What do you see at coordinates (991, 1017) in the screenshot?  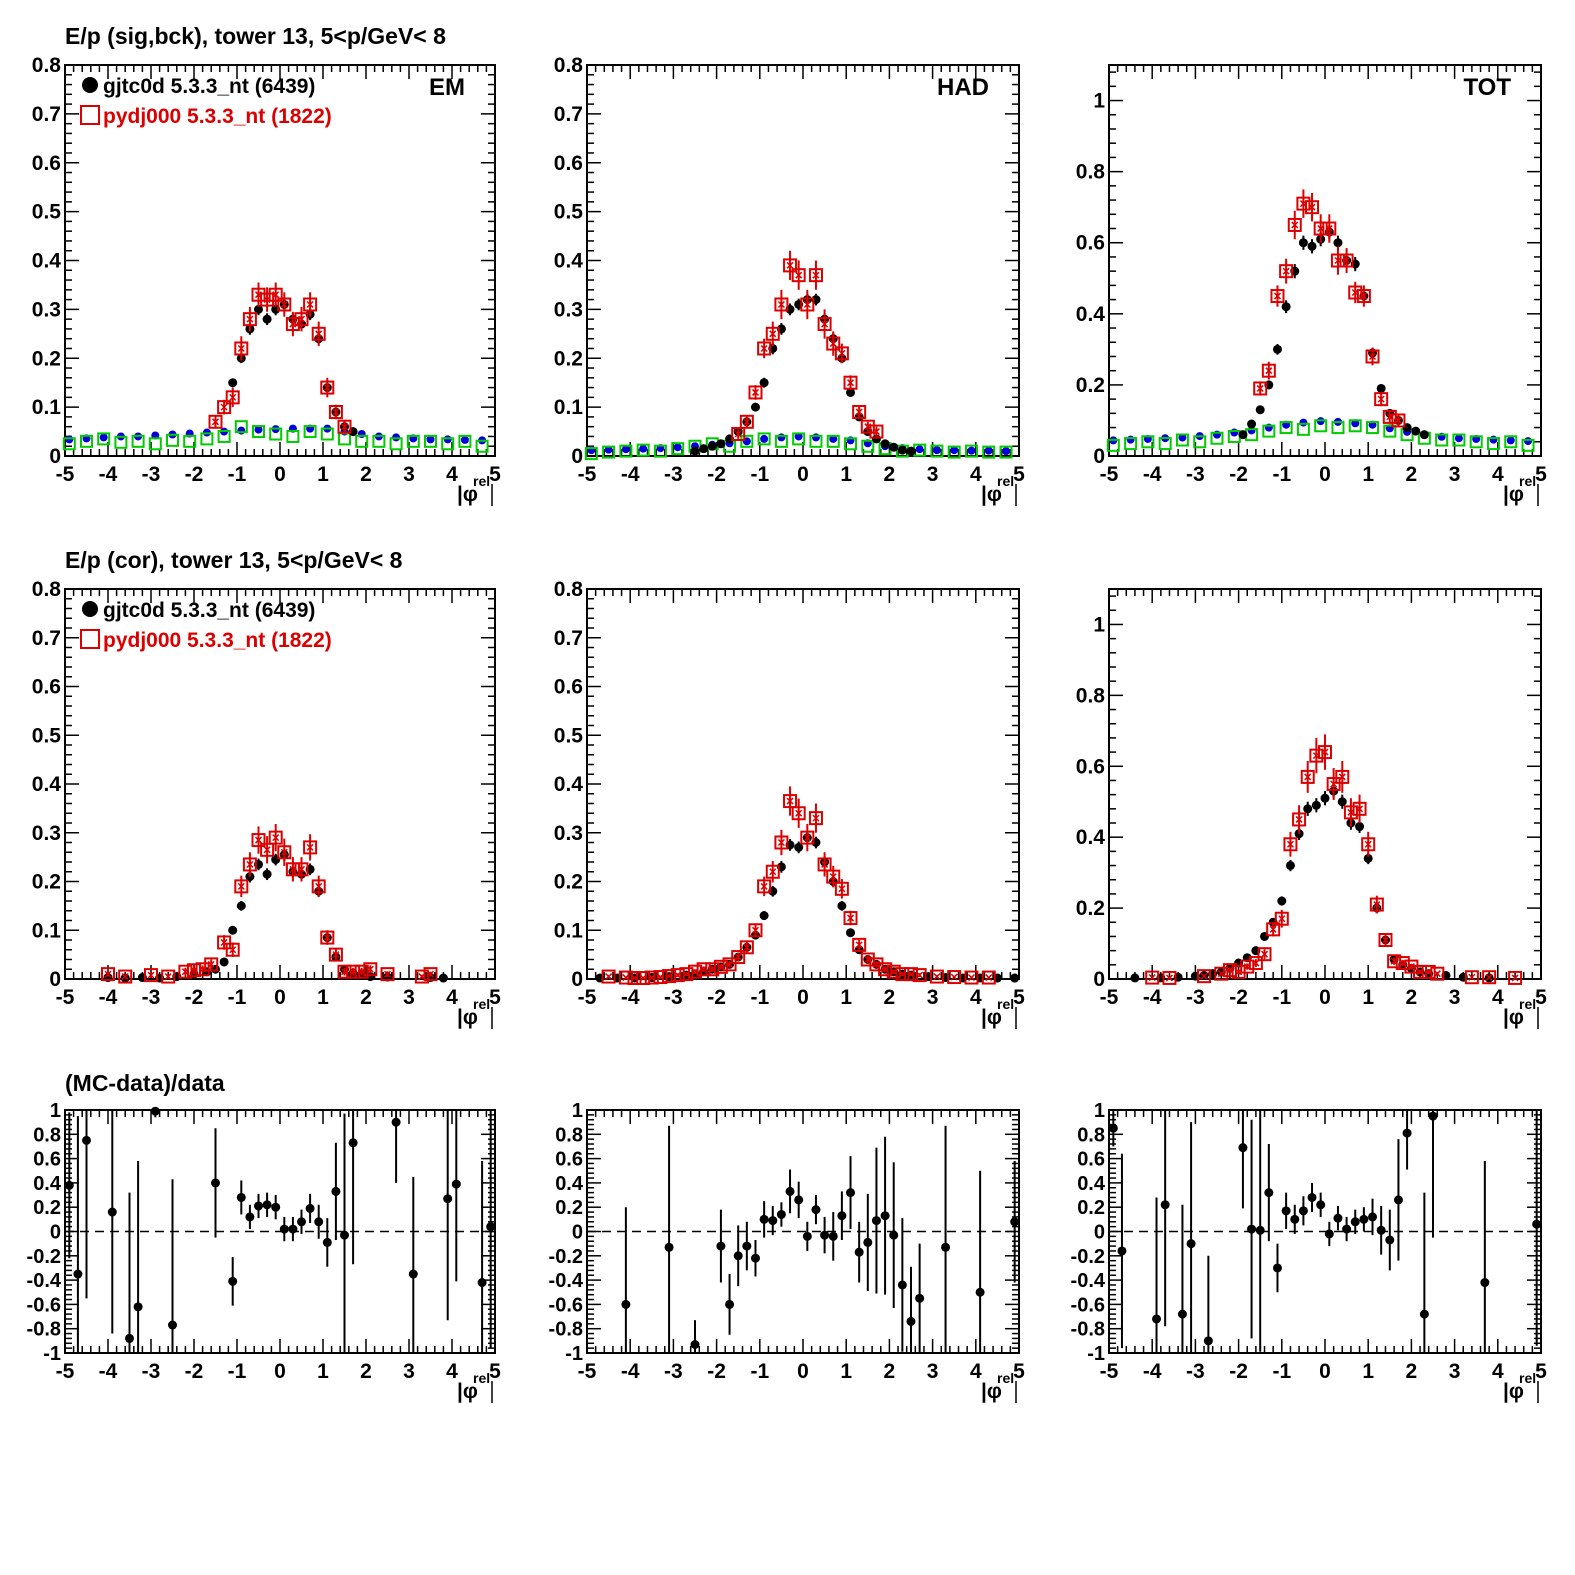 I see `x-axis-label: |φ` at bounding box center [991, 1017].